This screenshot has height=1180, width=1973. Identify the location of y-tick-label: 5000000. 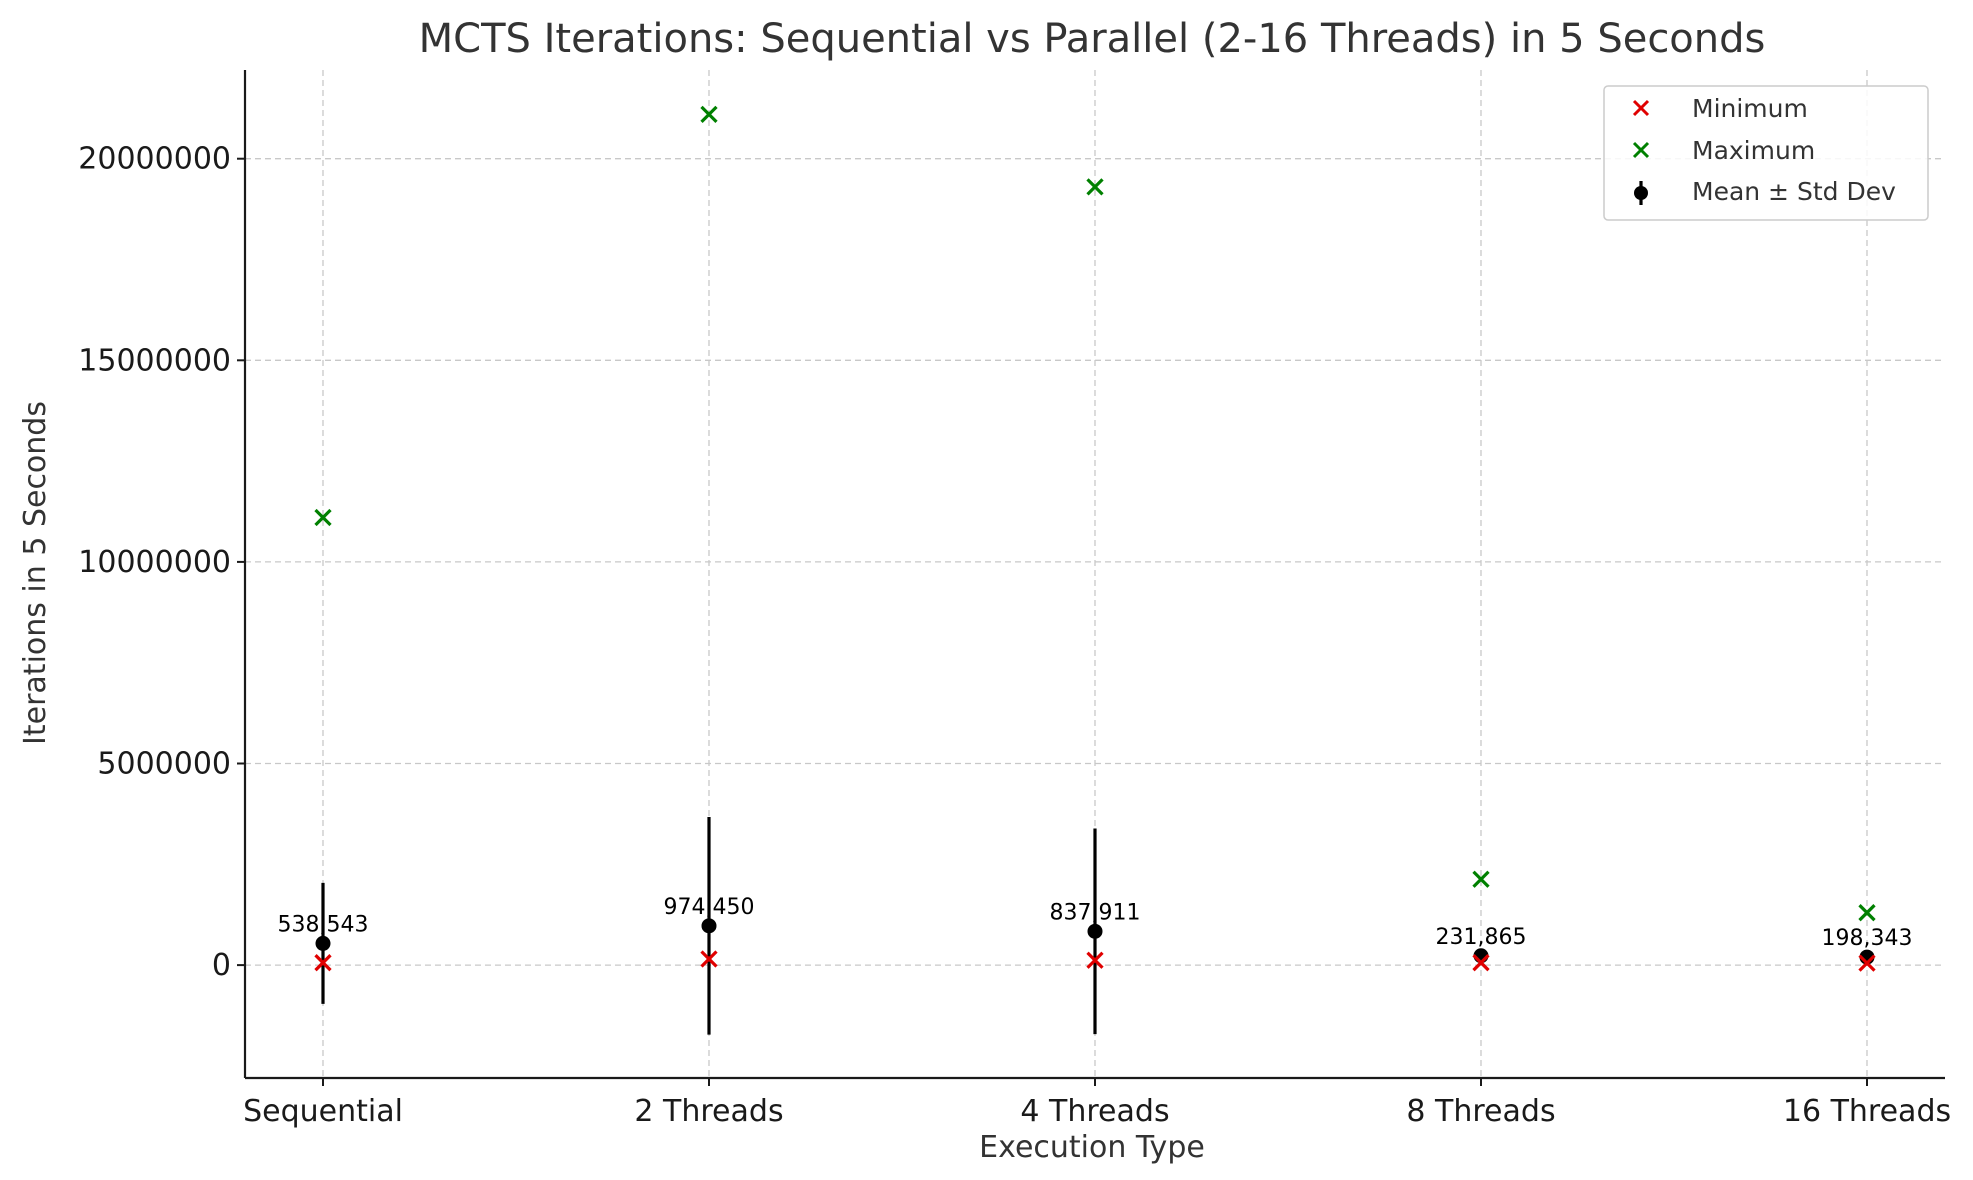
(164, 764).